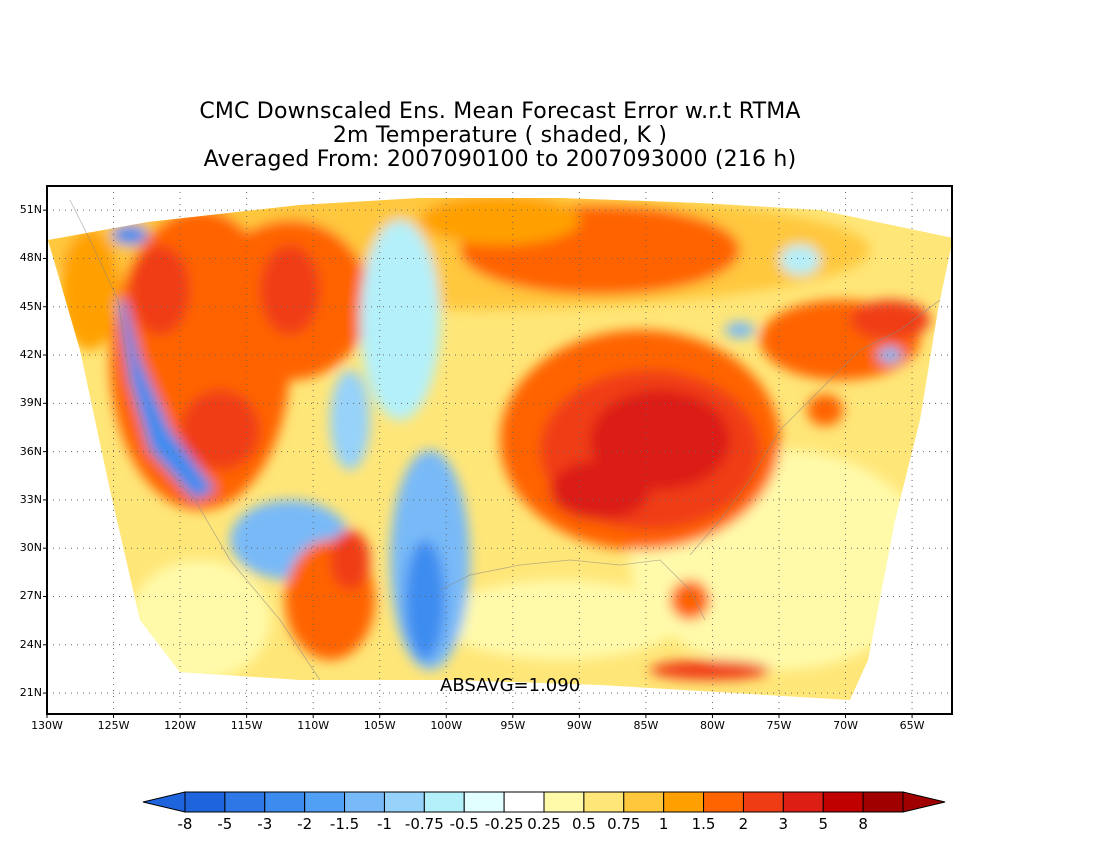 The width and height of the screenshot is (1100, 850). I want to click on lon-tick-label: 75W, so click(779, 725).